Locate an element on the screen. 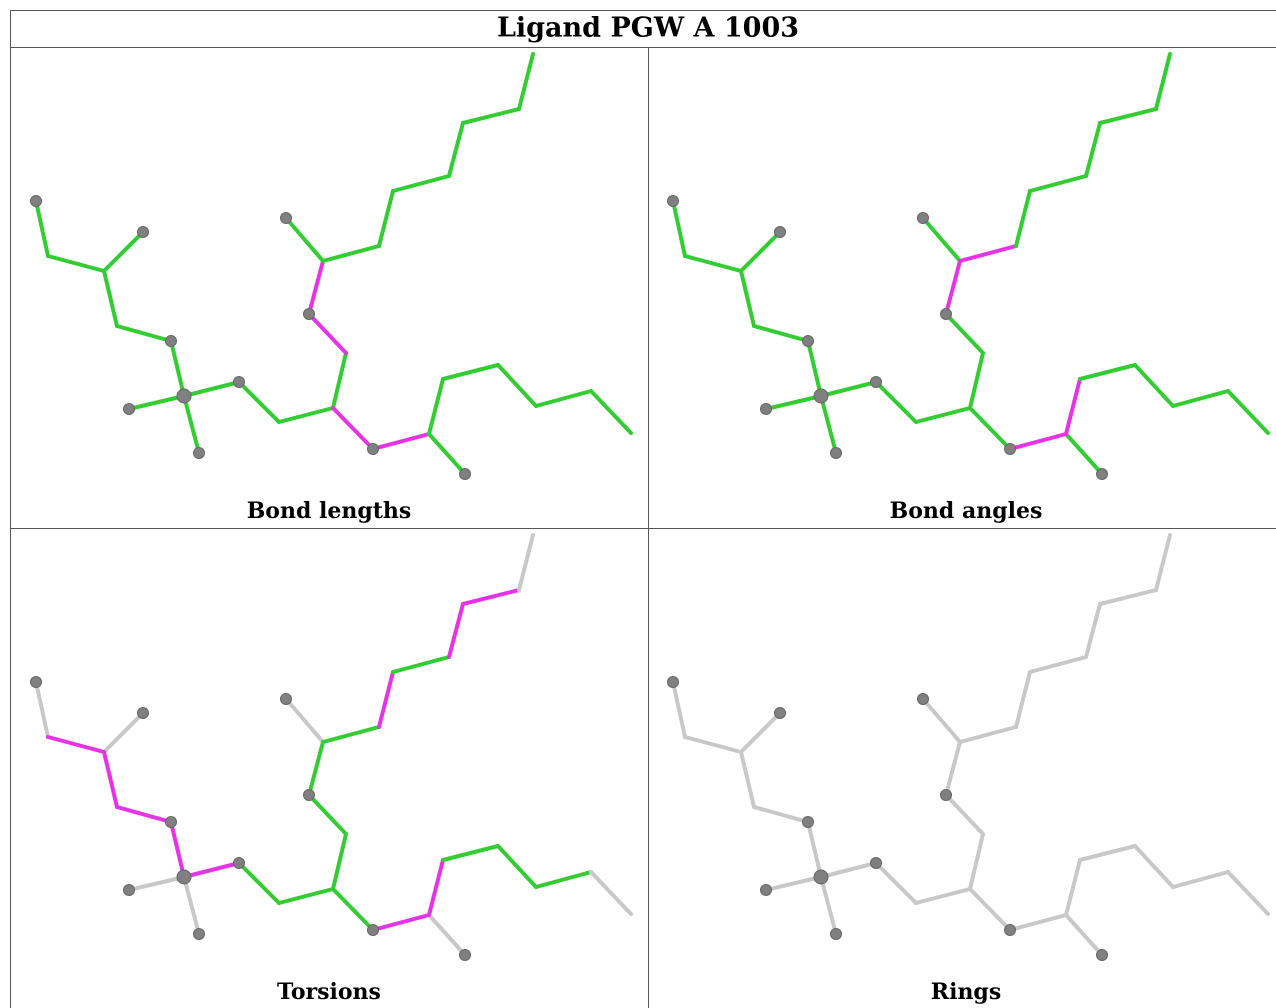 The image size is (1276, 1008). panel-caption: Torsions is located at coordinates (329, 992).